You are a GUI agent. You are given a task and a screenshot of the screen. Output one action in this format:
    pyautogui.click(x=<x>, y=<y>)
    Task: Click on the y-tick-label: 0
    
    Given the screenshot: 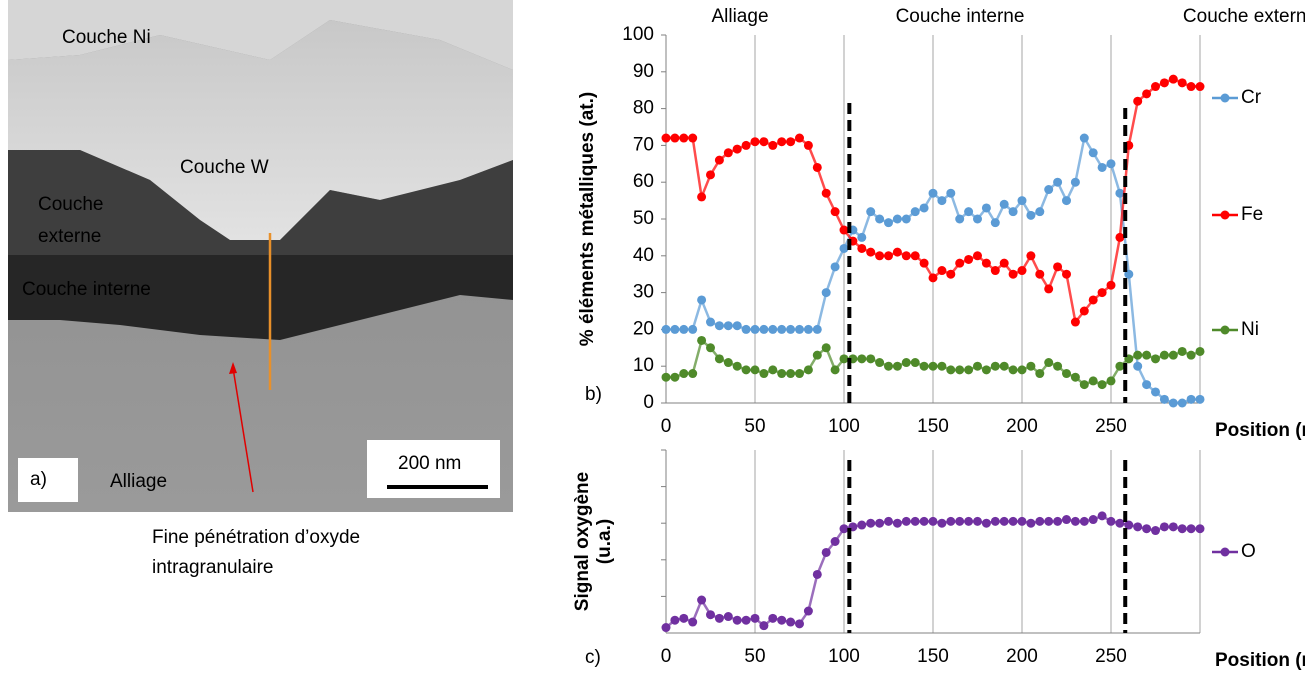 What is the action you would take?
    pyautogui.click(x=648, y=402)
    